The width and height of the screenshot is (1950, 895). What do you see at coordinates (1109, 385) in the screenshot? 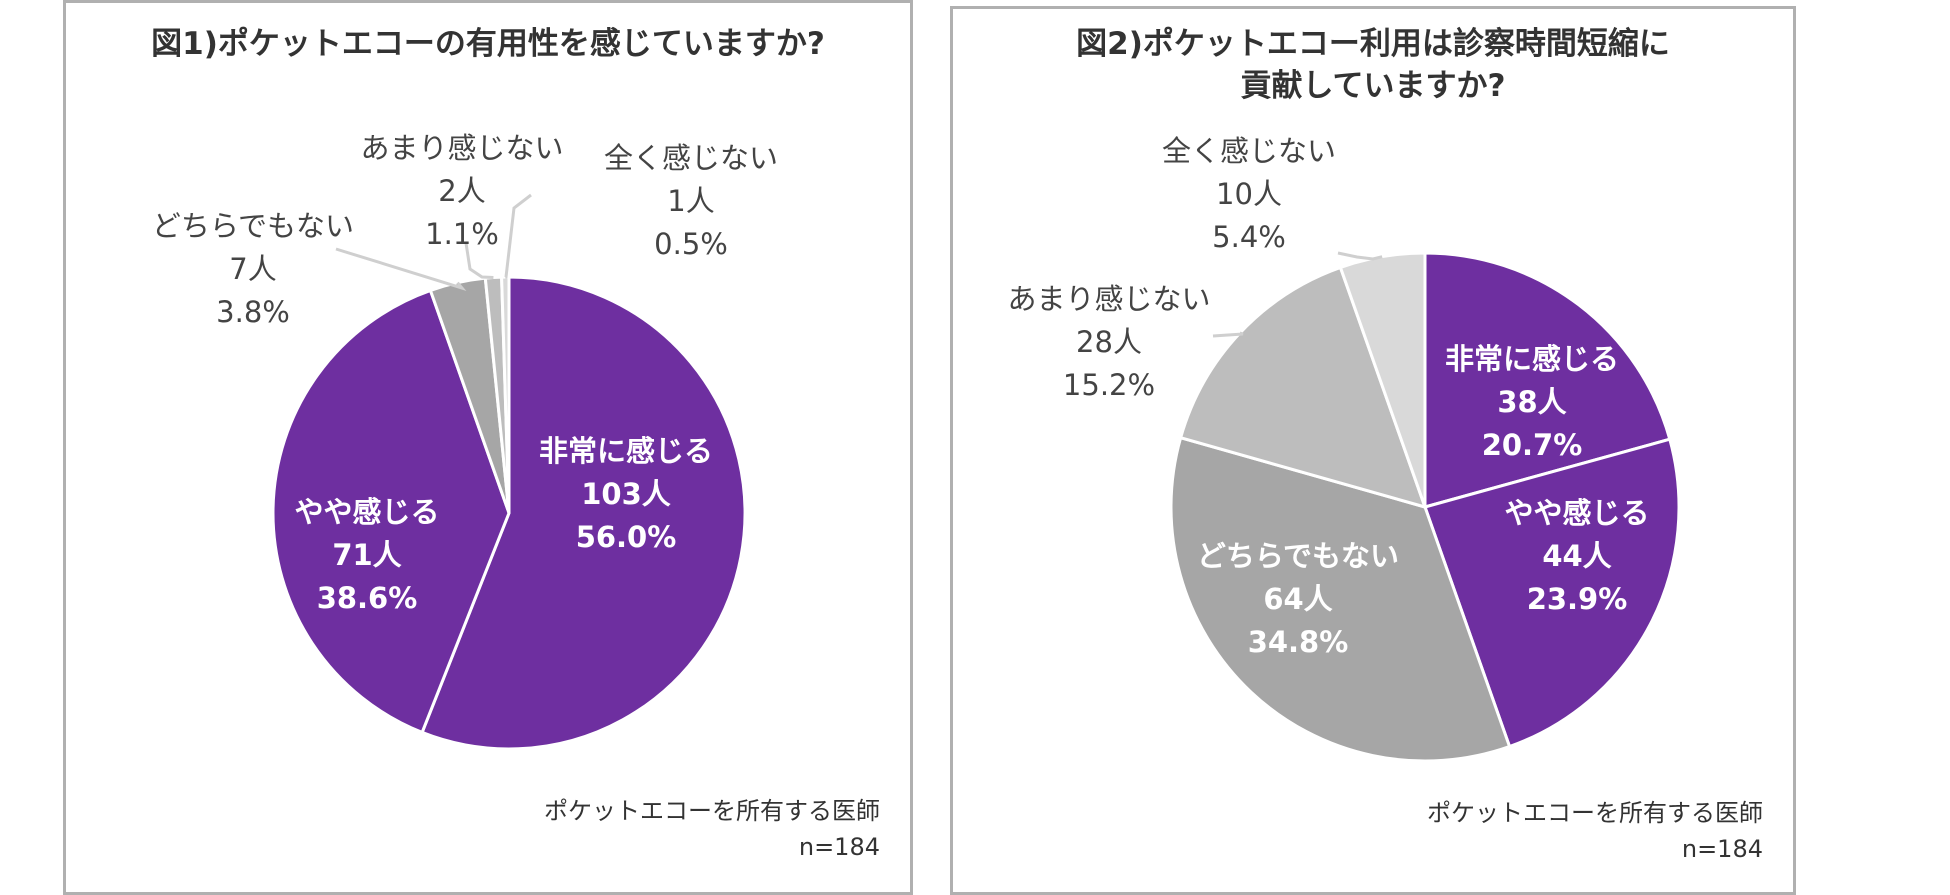
I see `slice-percent: 15.2%` at bounding box center [1109, 385].